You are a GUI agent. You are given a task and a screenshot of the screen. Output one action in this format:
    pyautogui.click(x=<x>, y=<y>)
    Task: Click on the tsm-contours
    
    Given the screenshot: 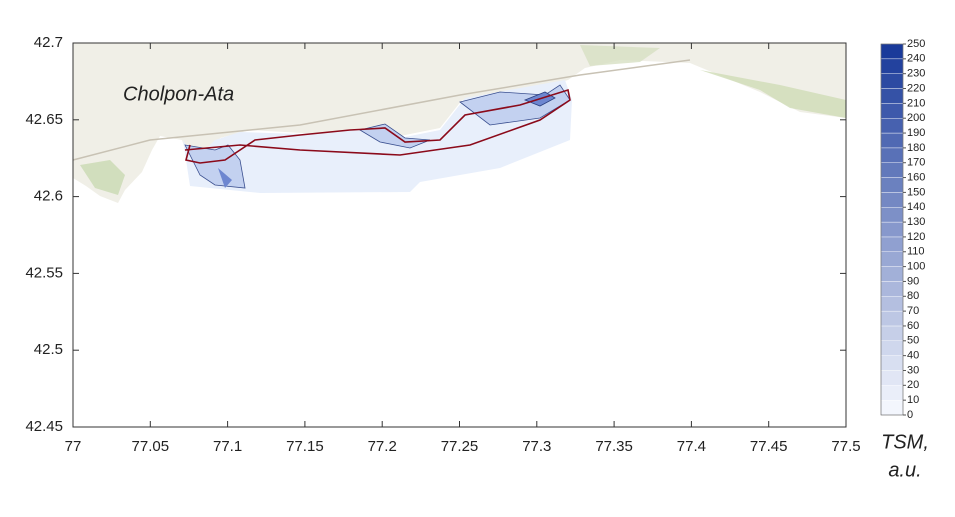 What is the action you would take?
    pyautogui.click(x=377, y=136)
    